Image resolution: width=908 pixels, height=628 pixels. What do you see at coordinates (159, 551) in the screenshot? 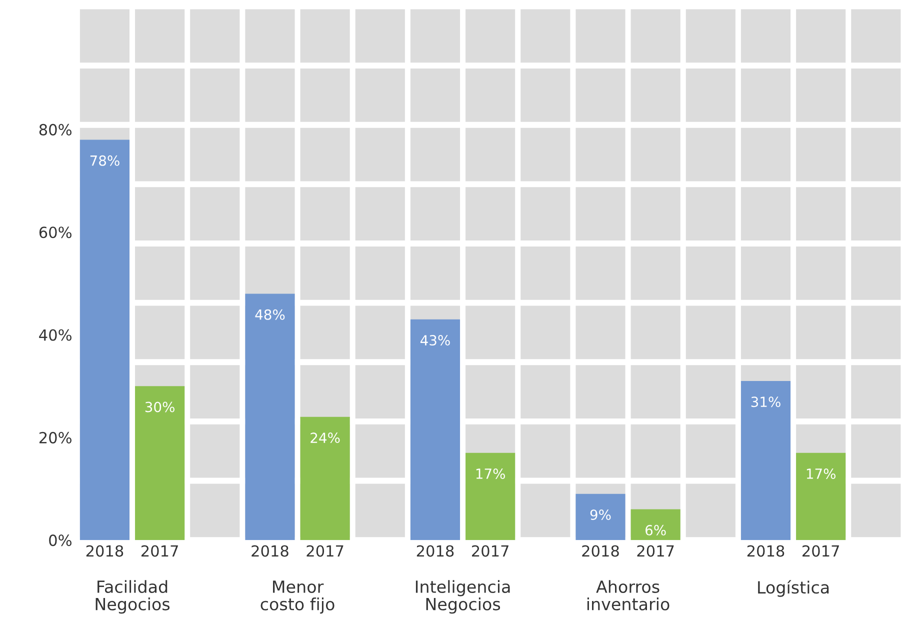
I see `series-label: 2017` at bounding box center [159, 551].